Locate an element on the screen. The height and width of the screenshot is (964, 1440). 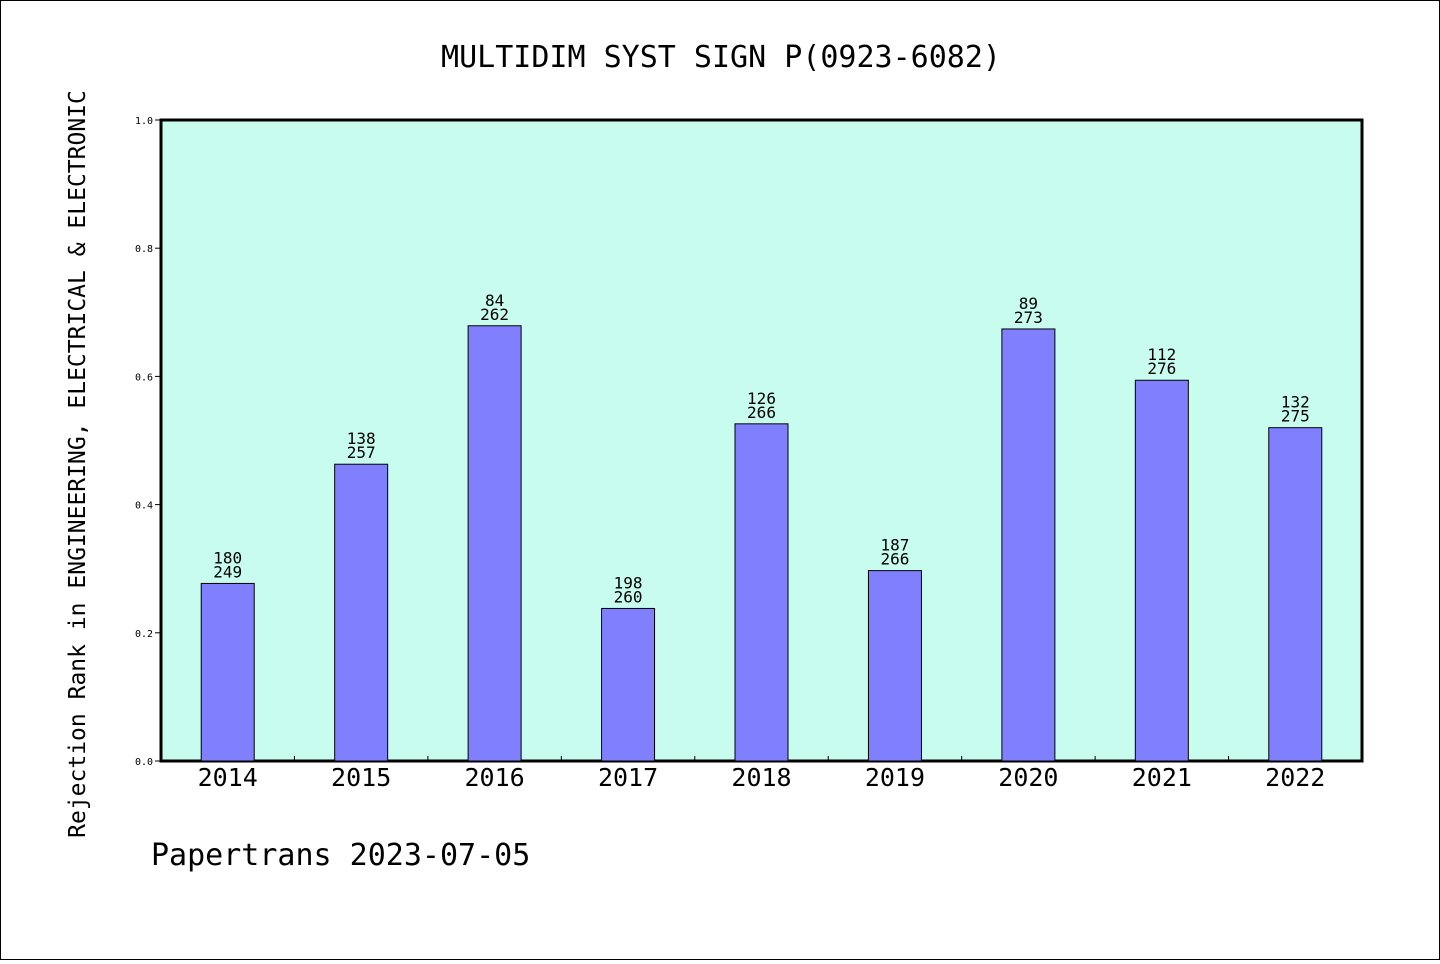
bar-label-bottom: 257 is located at coordinates (361, 452).